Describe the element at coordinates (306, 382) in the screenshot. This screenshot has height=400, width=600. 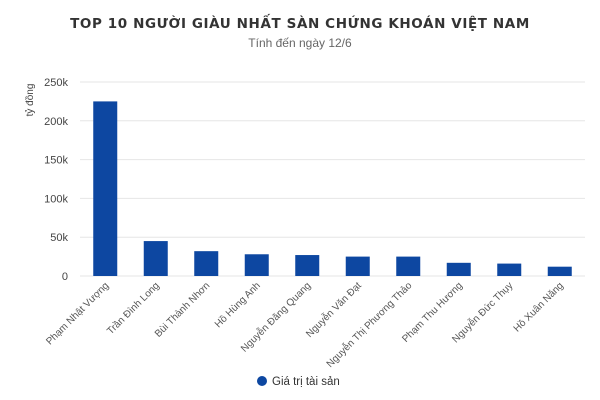
I see `legend-label: Giá trị tài sản` at that location.